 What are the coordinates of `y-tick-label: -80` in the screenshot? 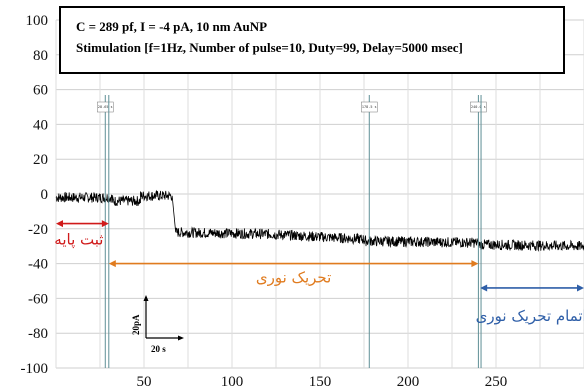 It's located at (38, 334).